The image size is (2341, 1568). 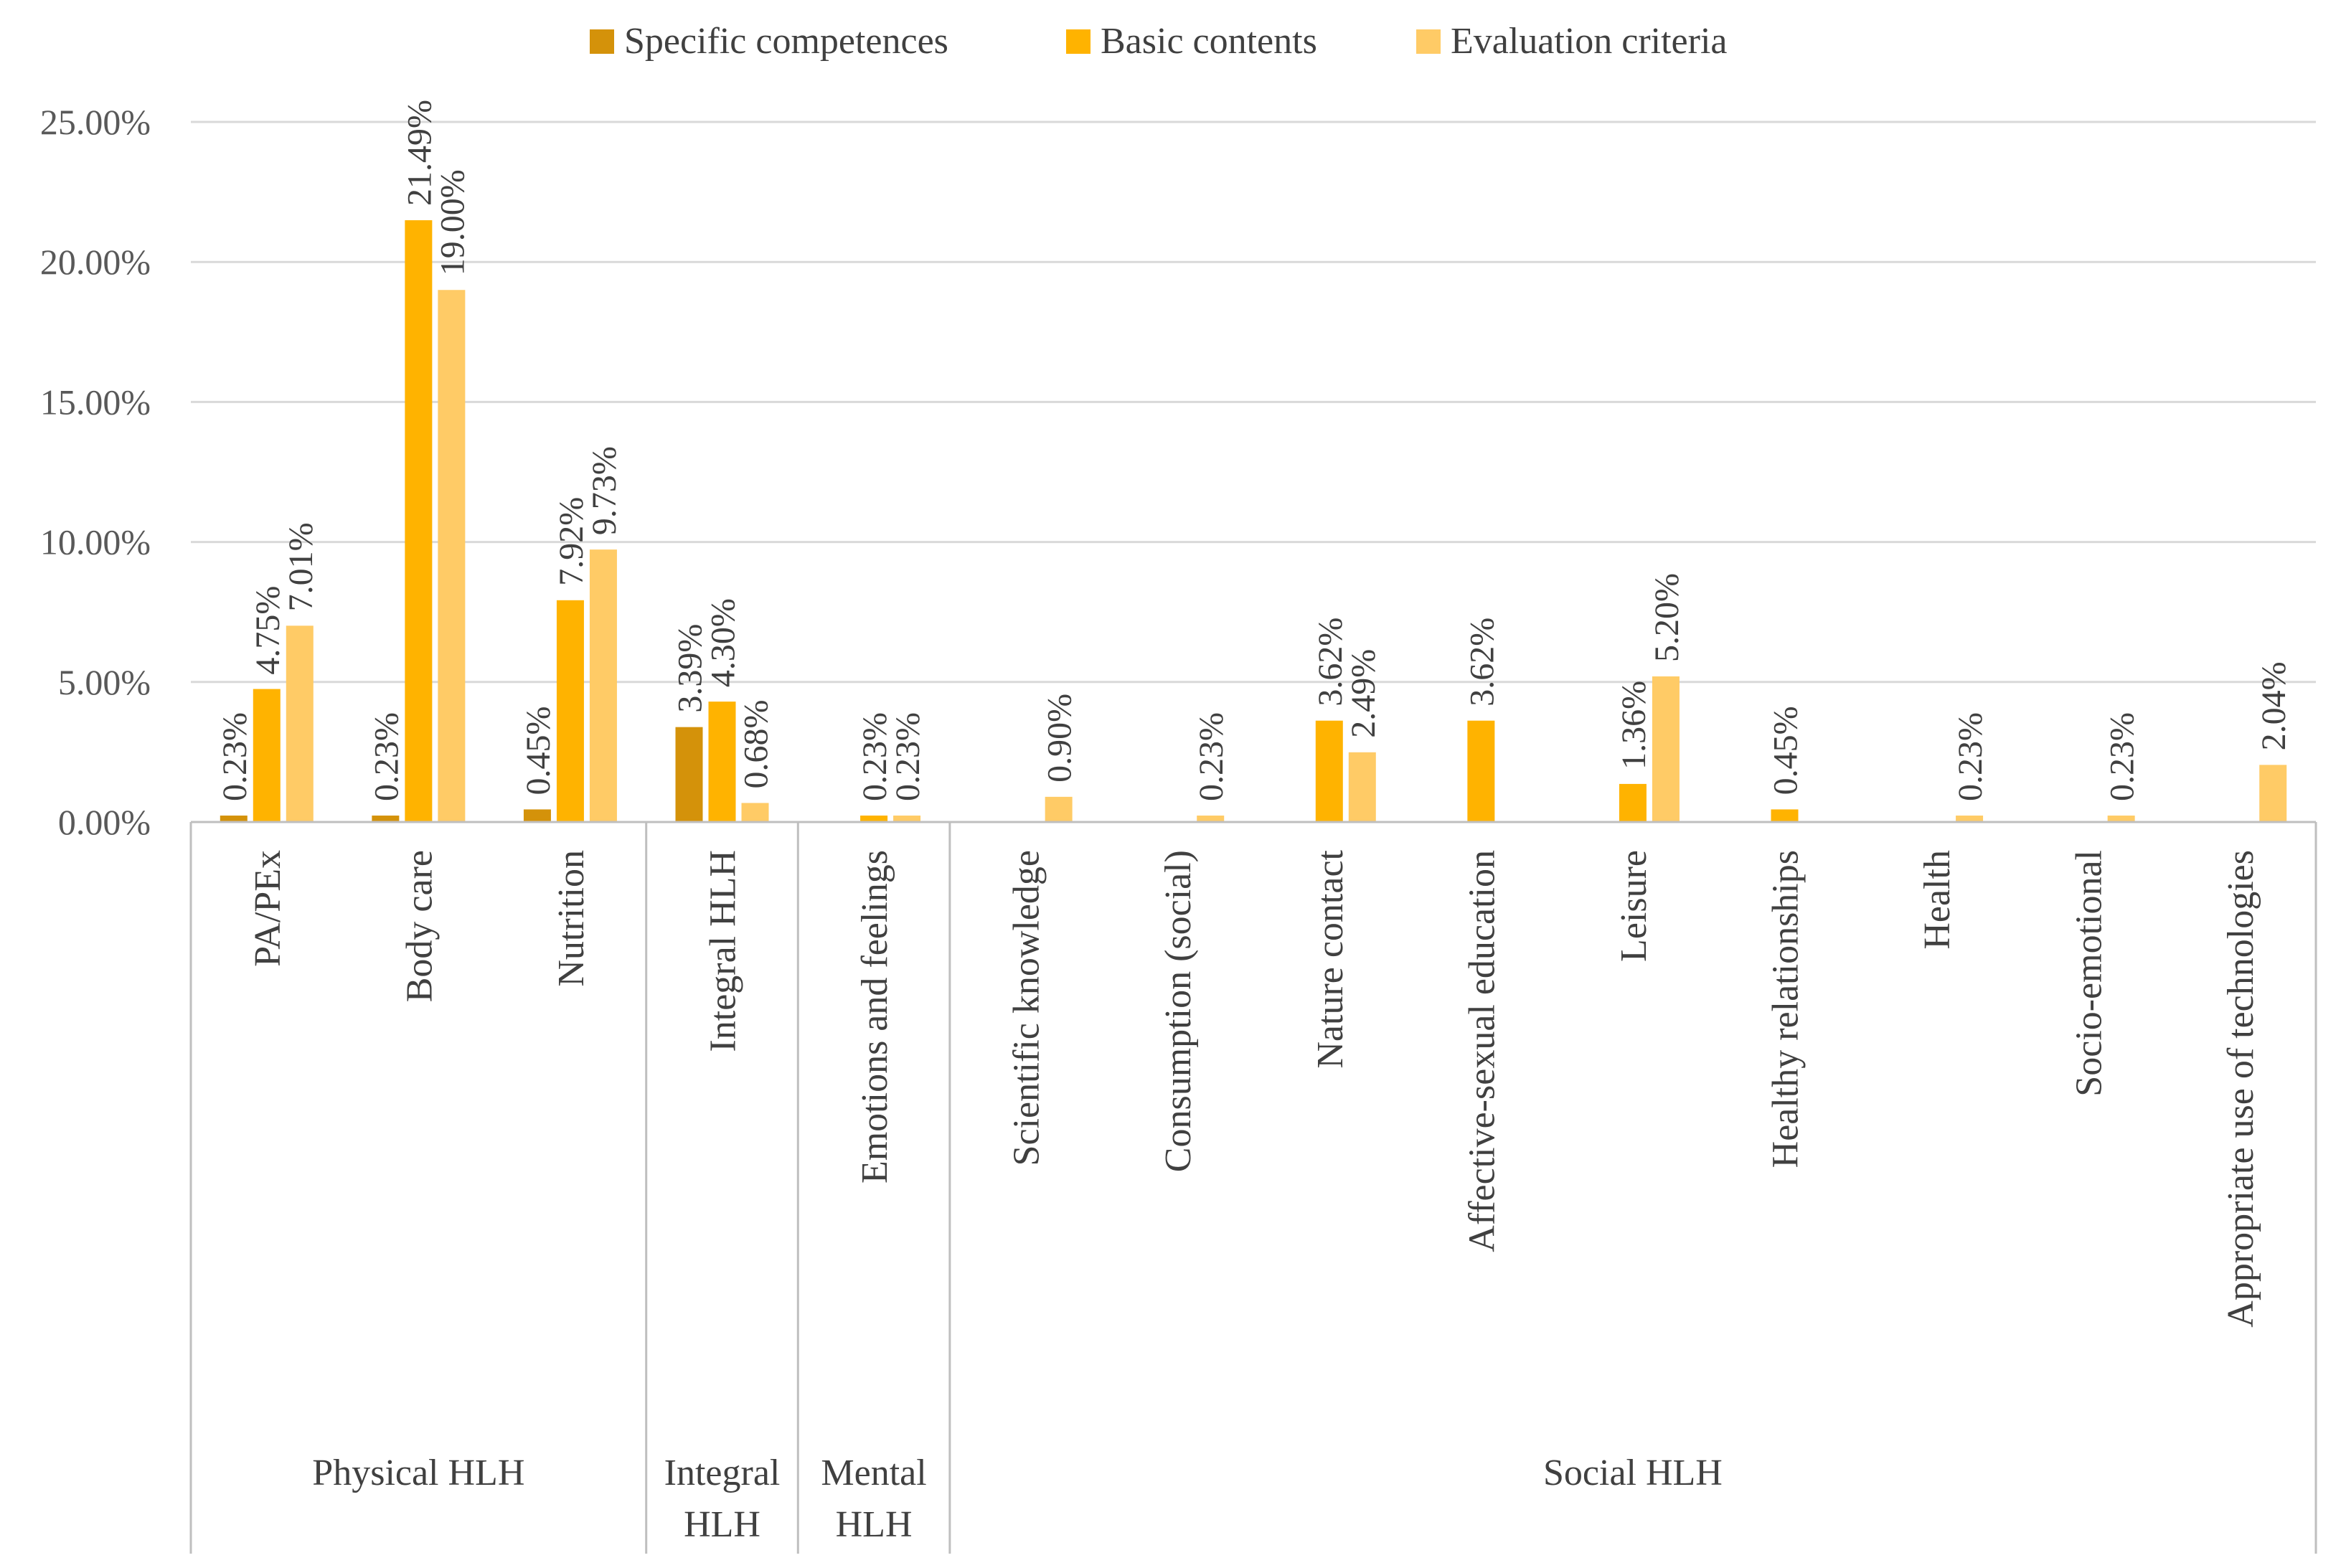 What do you see at coordinates (104, 682) in the screenshot?
I see `y-tick-label: 5.00%` at bounding box center [104, 682].